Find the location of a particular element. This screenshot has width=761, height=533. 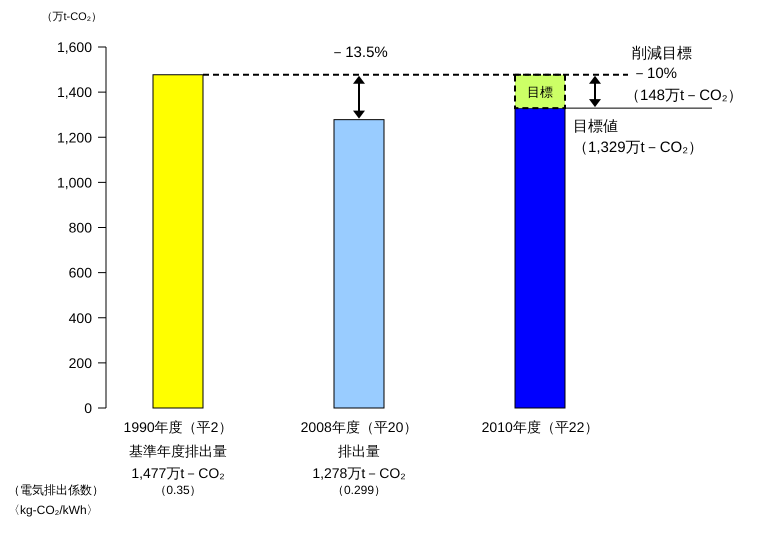

text: 1,477万t－CO₂ is located at coordinates (178, 473).